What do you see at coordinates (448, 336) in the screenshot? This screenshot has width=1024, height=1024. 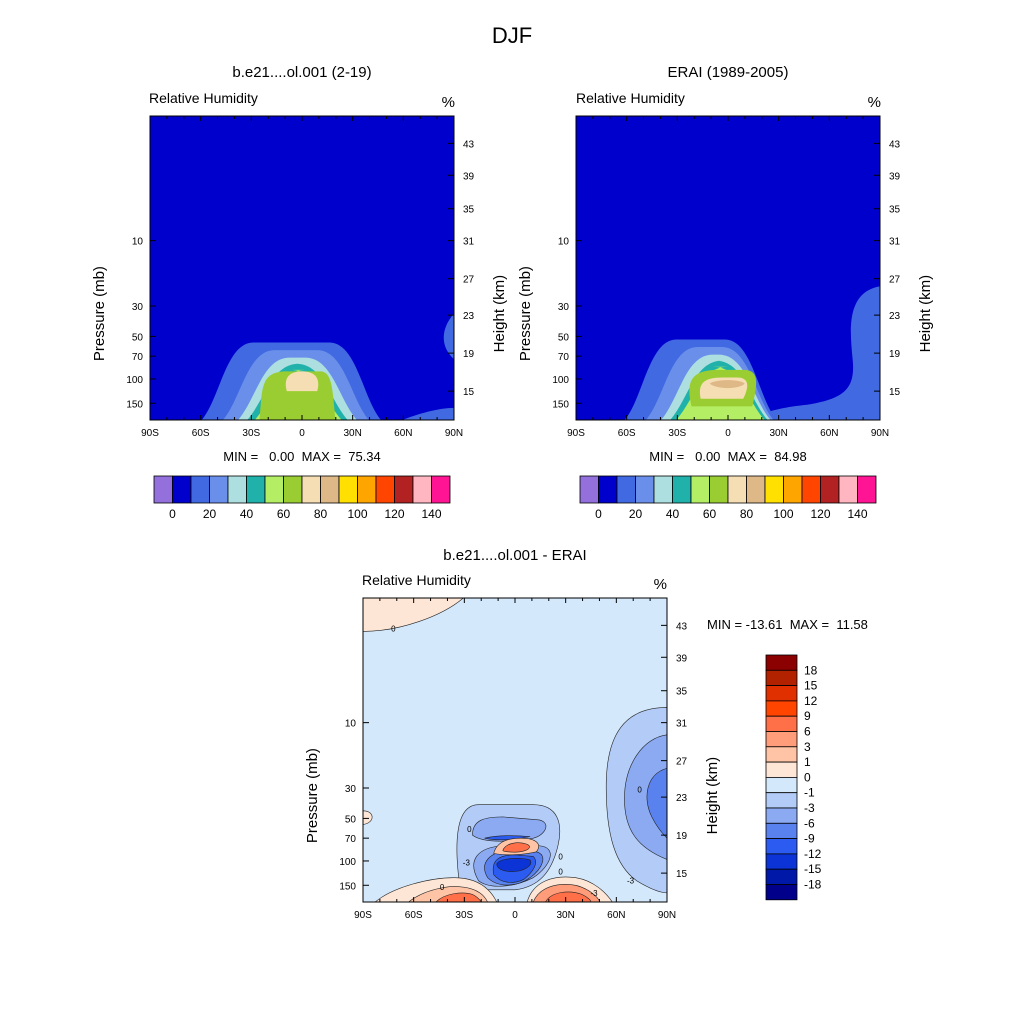 I see `rh-north-pole-blob` at bounding box center [448, 336].